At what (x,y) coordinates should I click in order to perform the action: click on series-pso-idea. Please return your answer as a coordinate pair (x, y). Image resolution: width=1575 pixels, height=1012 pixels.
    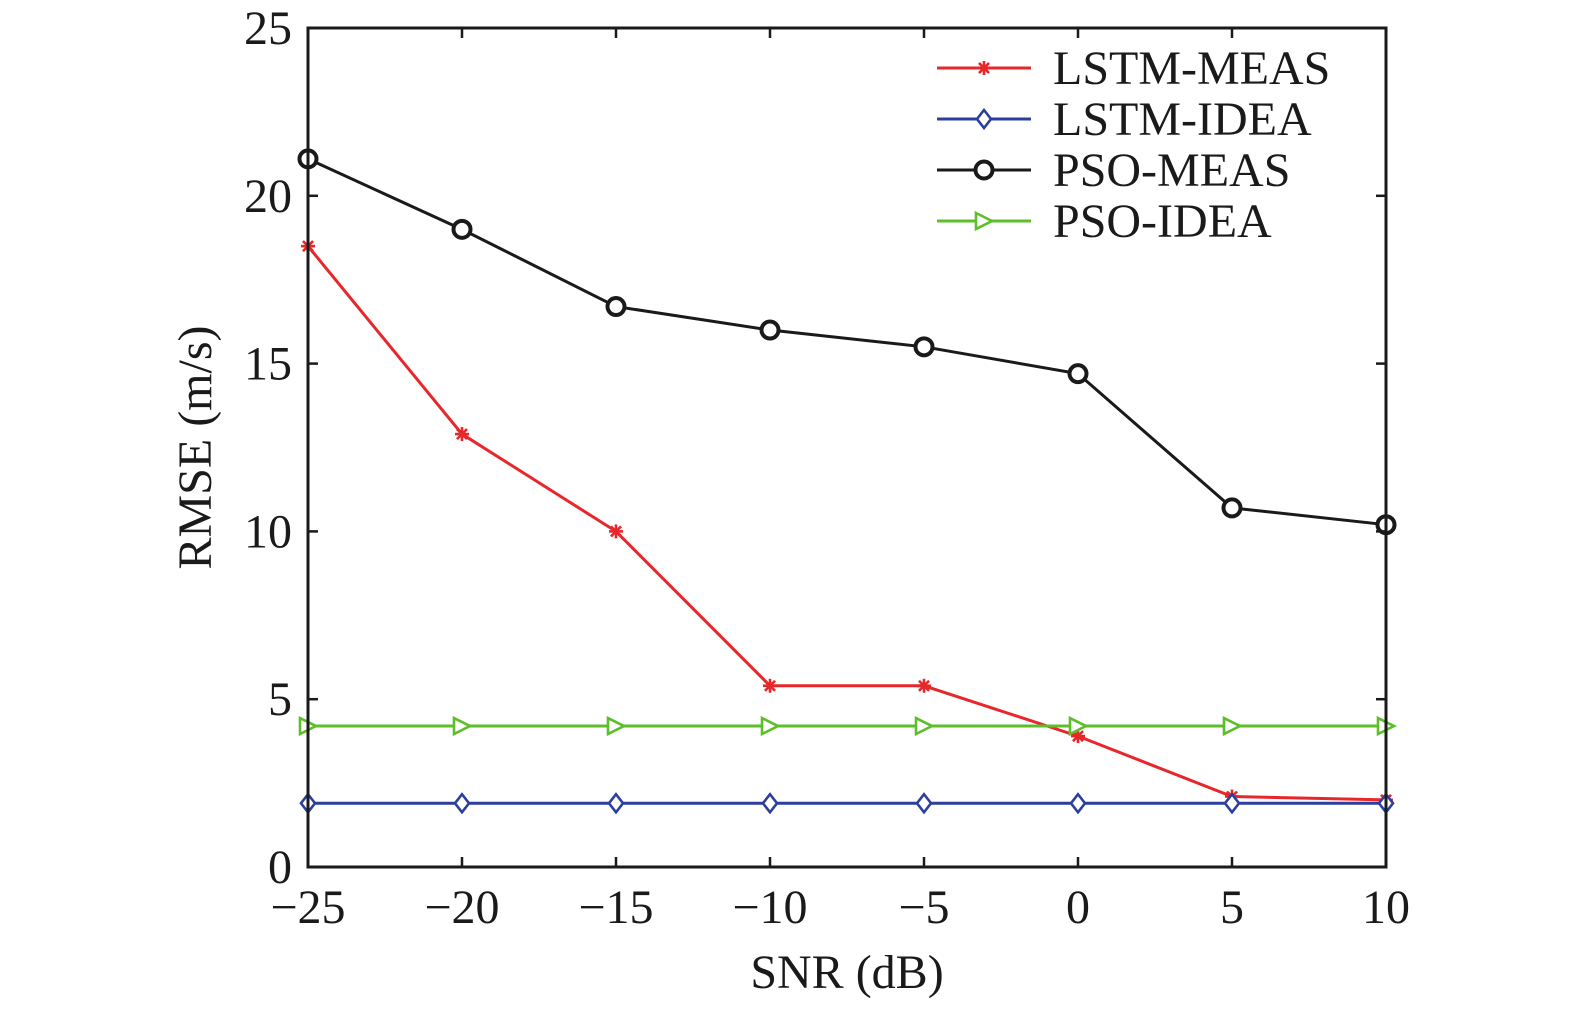
    Looking at the image, I should click on (847, 726).